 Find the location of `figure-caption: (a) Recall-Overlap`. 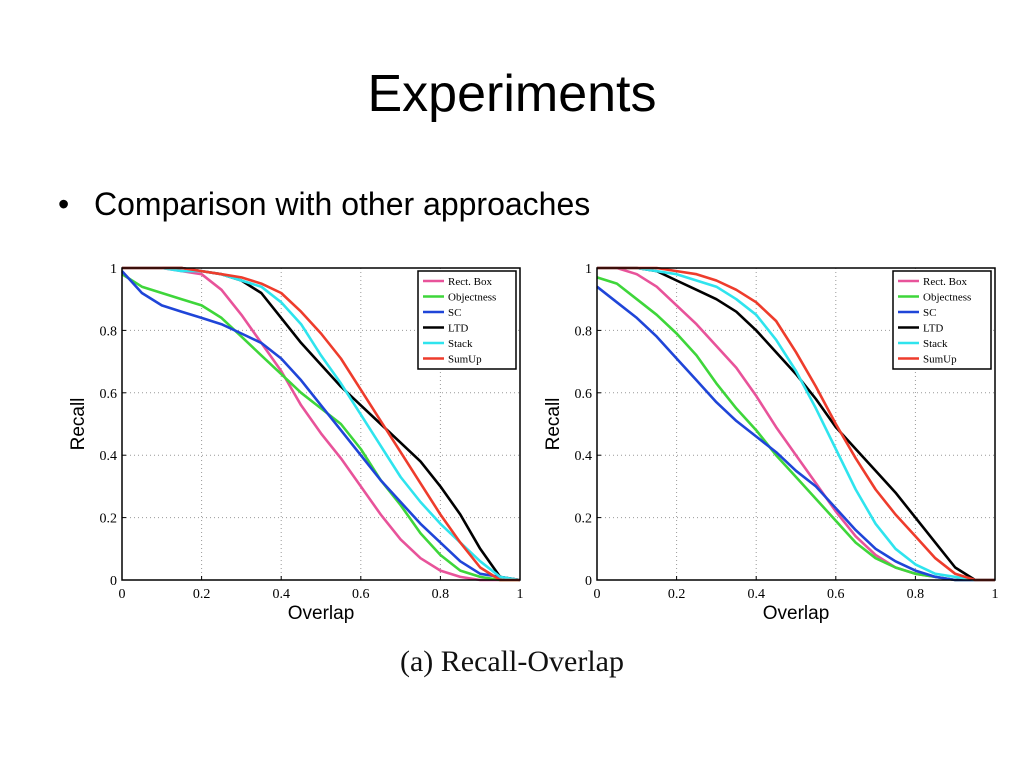

figure-caption: (a) Recall-Overlap is located at coordinates (512, 661).